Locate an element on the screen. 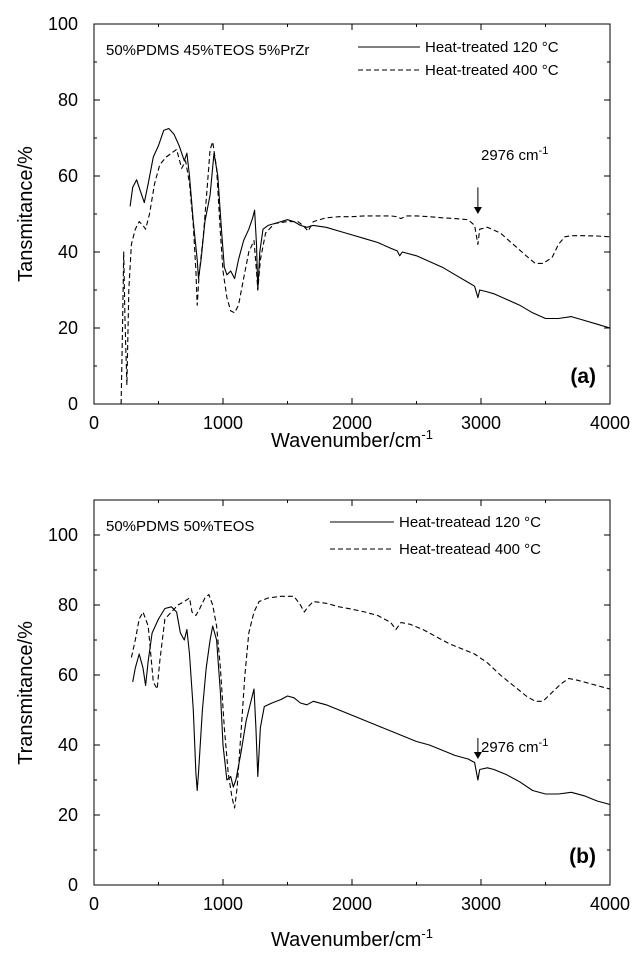 Image resolution: width=636 pixels, height=956 pixels. panel-b-y-tick-label: 0 is located at coordinates (73, 885).